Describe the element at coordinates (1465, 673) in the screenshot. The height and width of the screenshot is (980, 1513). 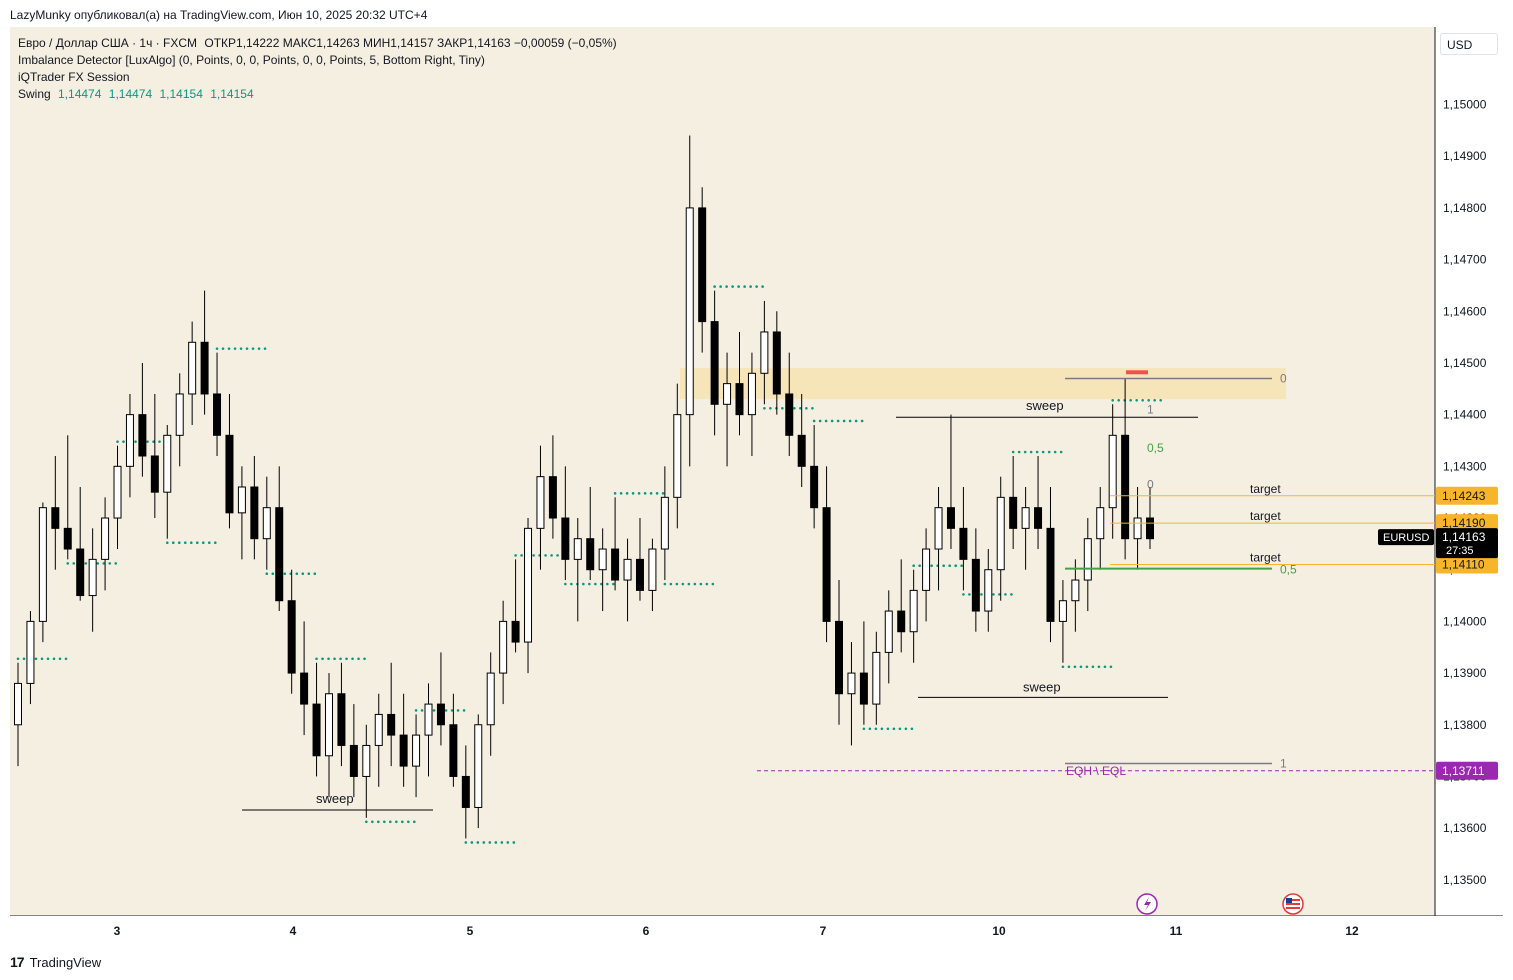
I see `price-tick-label: 1,13900` at that location.